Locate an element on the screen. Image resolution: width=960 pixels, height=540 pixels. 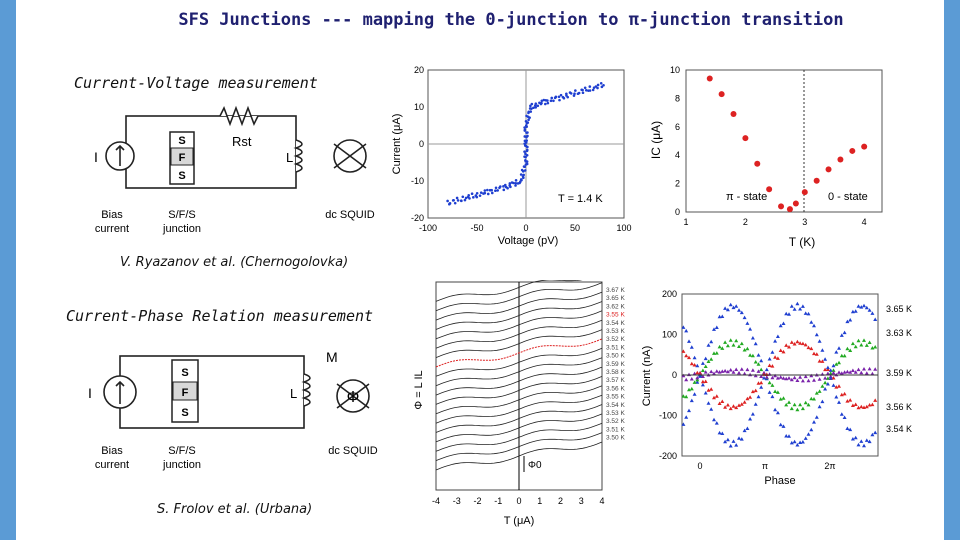
label-dc-squid-1: dc SQUID is located at coordinates (350, 215).